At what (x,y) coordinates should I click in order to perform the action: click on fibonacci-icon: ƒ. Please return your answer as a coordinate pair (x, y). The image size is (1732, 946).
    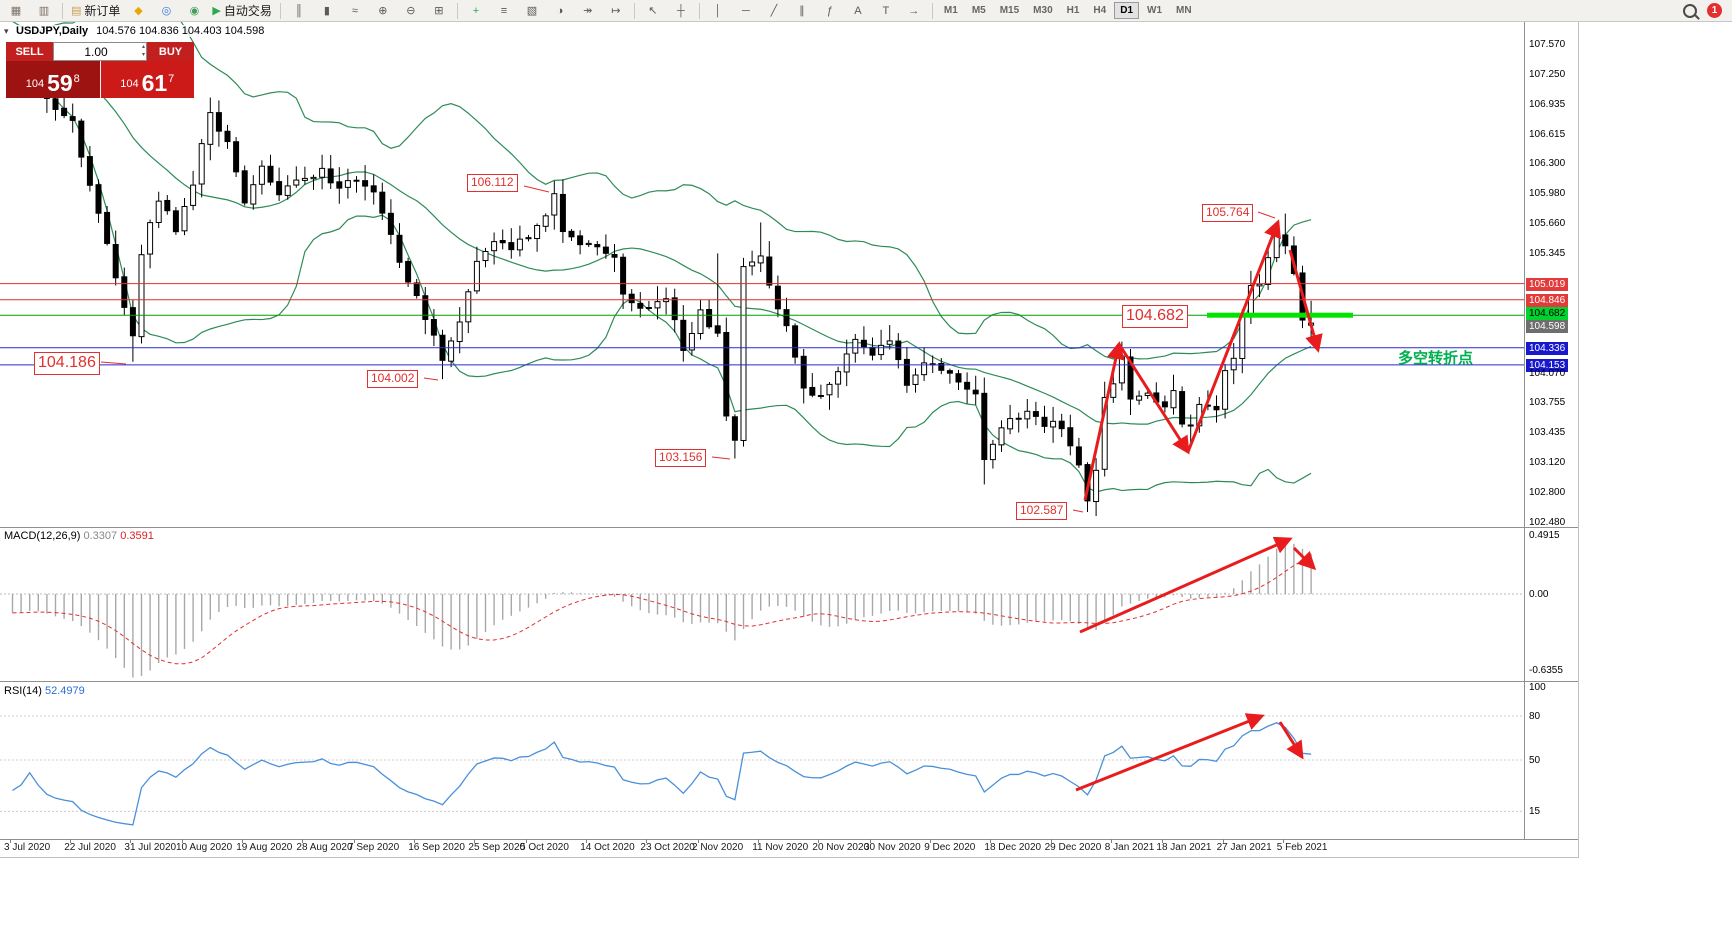
    Looking at the image, I should click on (830, 11).